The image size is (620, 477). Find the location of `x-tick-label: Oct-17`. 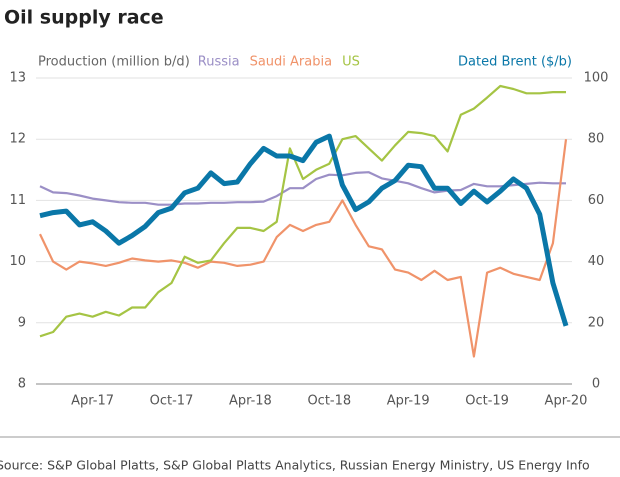

x-tick-label: Oct-17 is located at coordinates (172, 401).